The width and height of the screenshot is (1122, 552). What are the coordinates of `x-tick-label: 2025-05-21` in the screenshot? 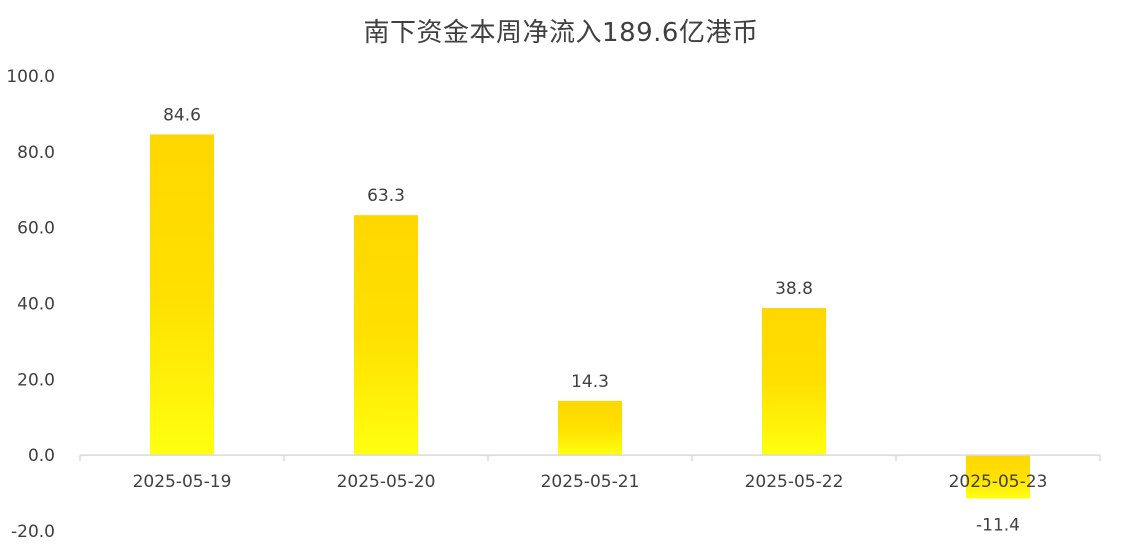 It's located at (590, 482).